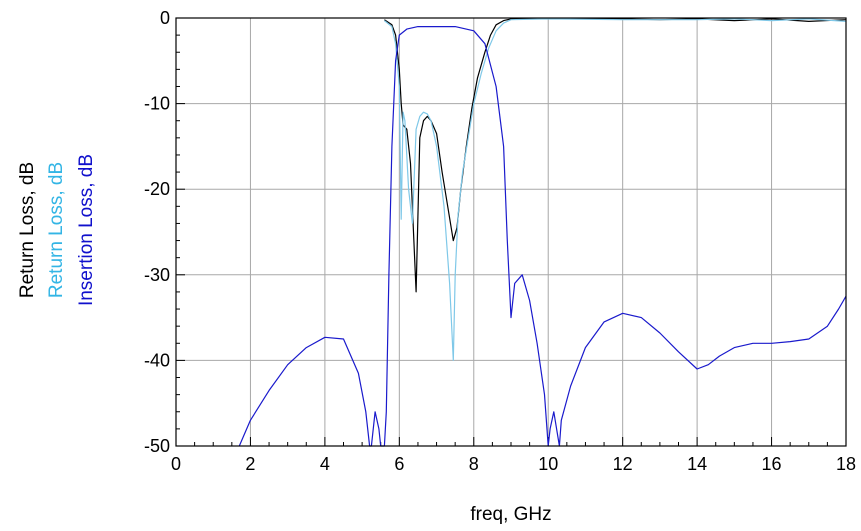 This screenshot has height=531, width=861. I want to click on x-tick-label: 12, so click(623, 464).